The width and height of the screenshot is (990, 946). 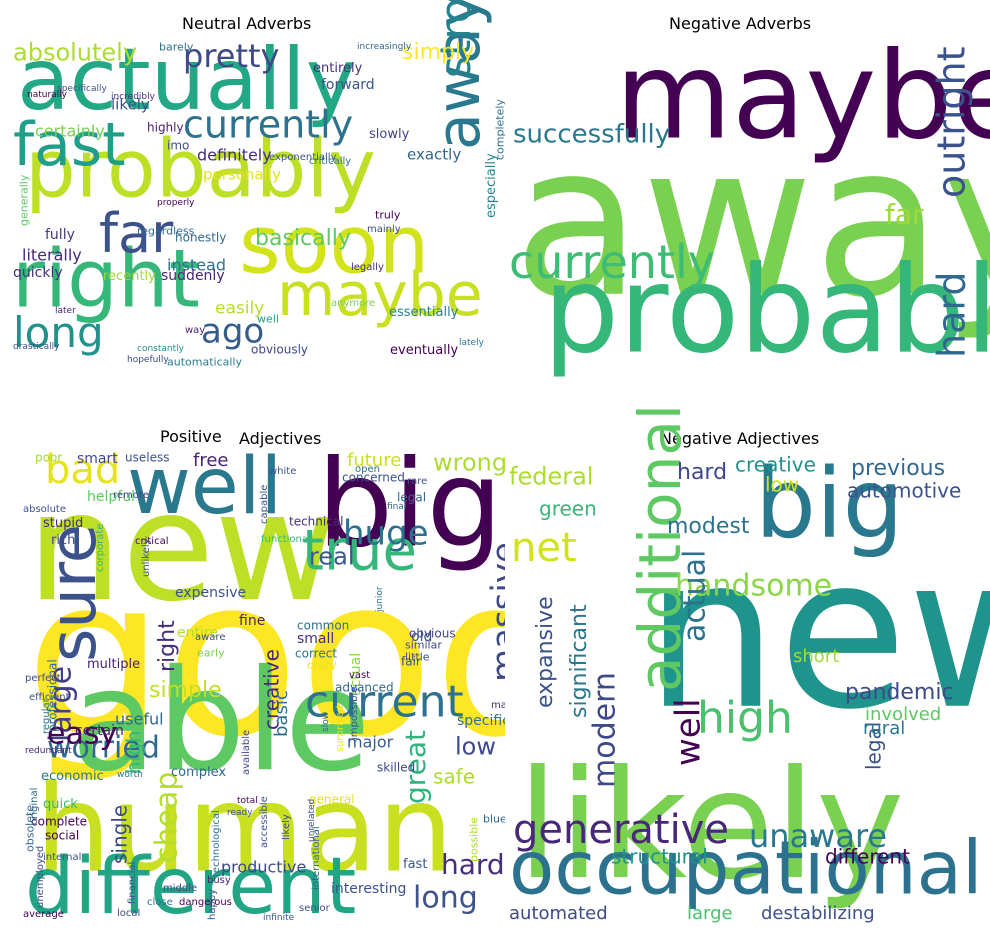 What do you see at coordinates (97, 459) in the screenshot?
I see `cloud-word: smart` at bounding box center [97, 459].